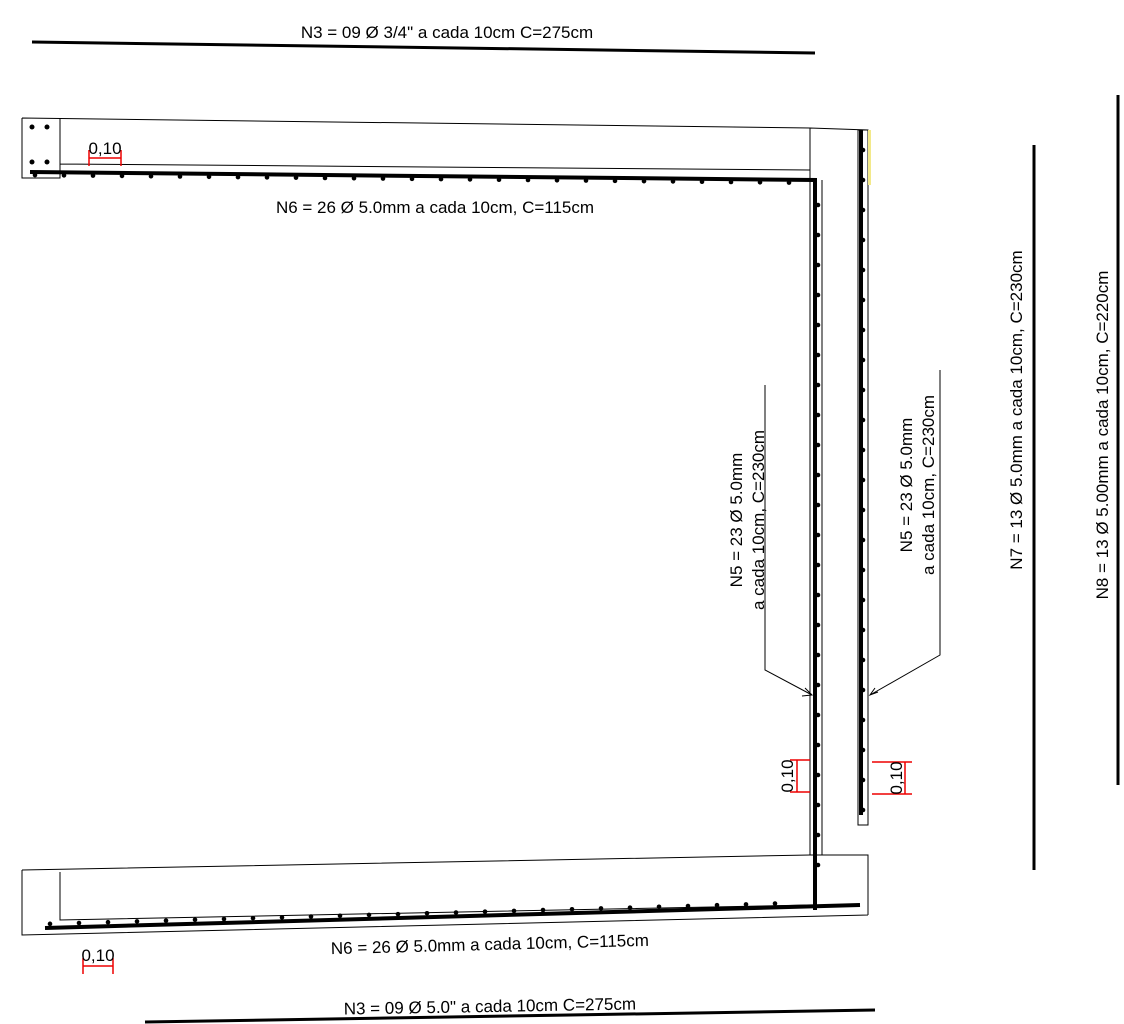 The width and height of the screenshot is (1124, 1024). I want to click on label: N3 = 09 Ø 3/4" a cada 10cm C=275cm, so click(447, 32).